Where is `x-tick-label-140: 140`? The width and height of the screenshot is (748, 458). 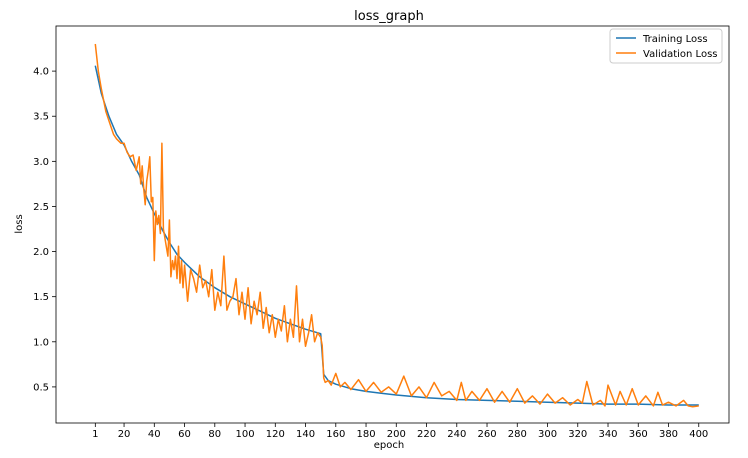 x-tick-label-140: 140 is located at coordinates (305, 434).